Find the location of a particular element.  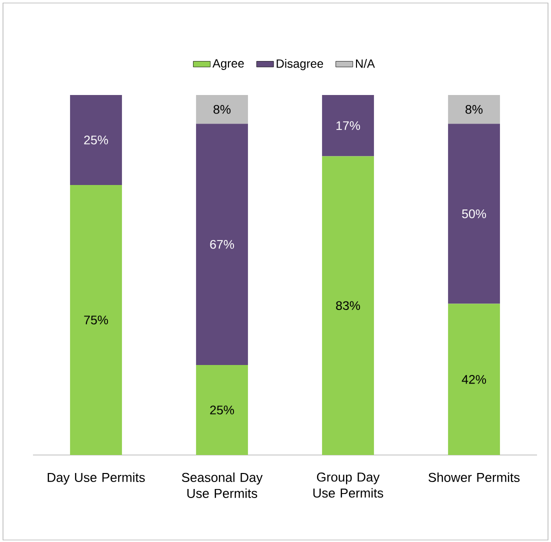

data-label: 50% is located at coordinates (474, 213).